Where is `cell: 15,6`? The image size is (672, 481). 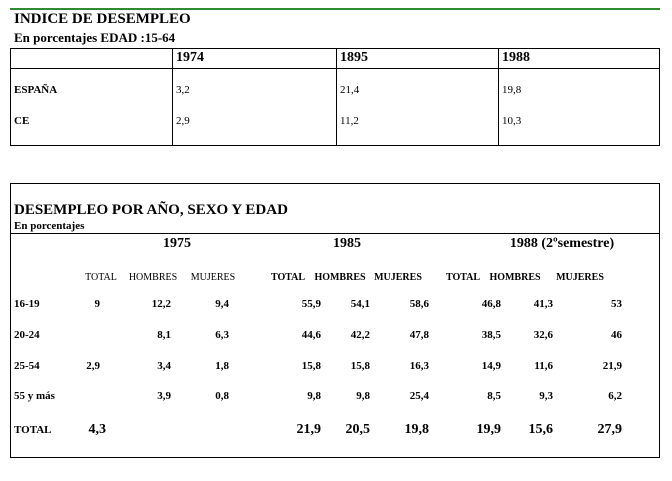 cell: 15,6 is located at coordinates (541, 429).